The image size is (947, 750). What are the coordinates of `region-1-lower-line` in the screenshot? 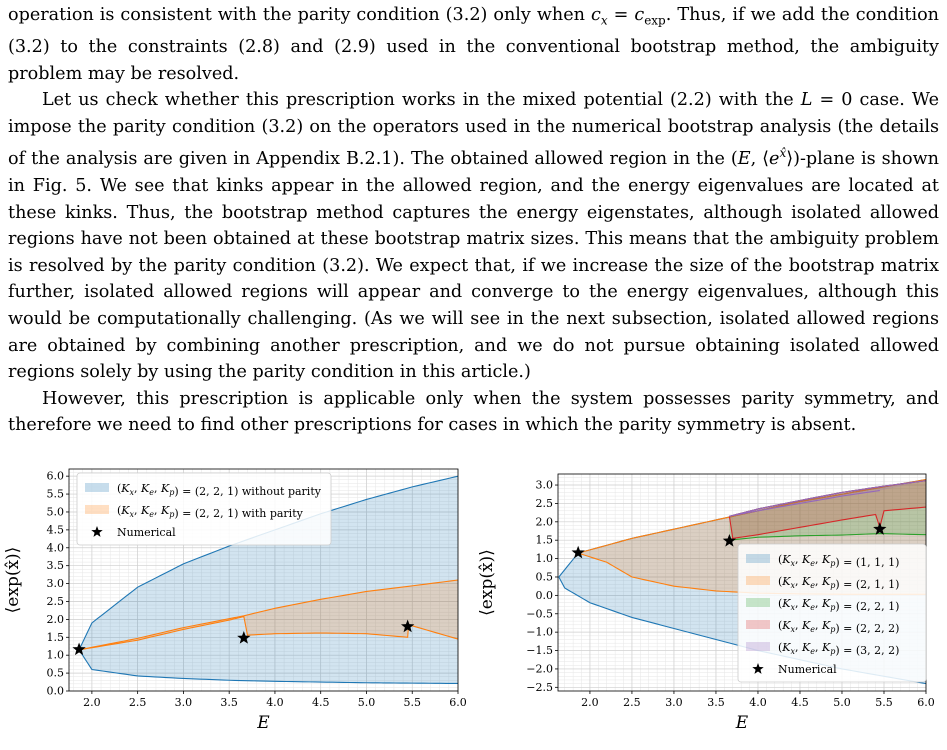 It's located at (268, 667).